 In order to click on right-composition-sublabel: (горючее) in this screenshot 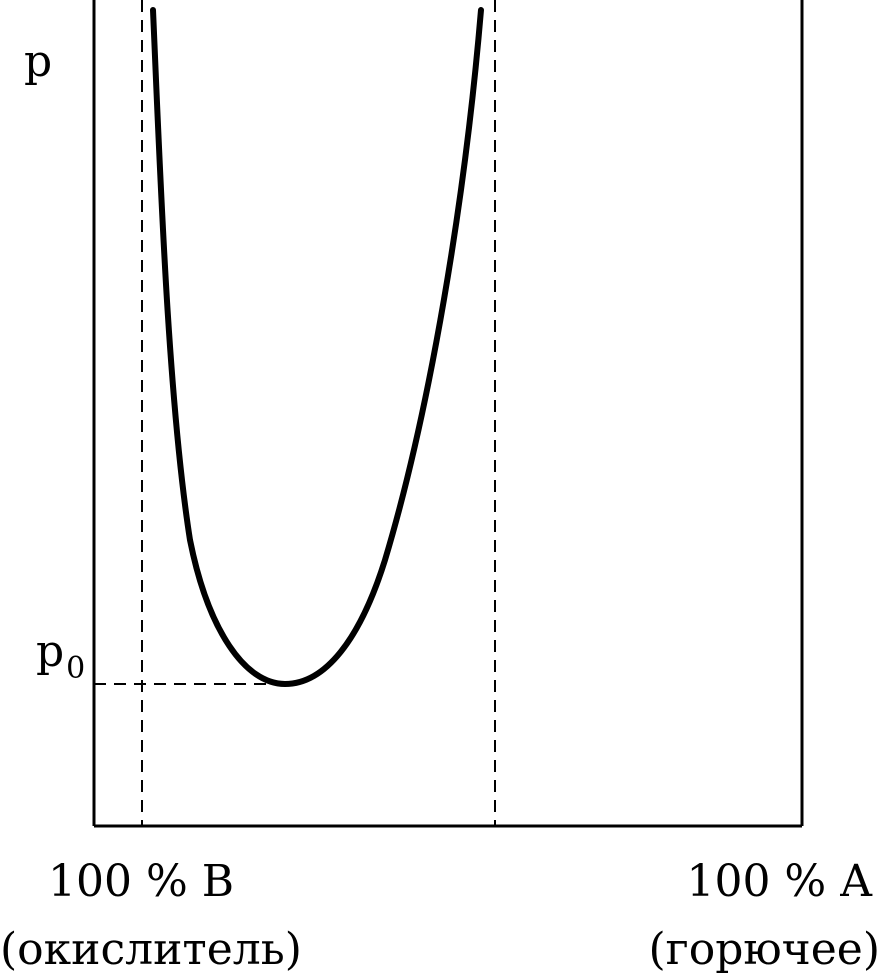, I will do `click(764, 949)`.